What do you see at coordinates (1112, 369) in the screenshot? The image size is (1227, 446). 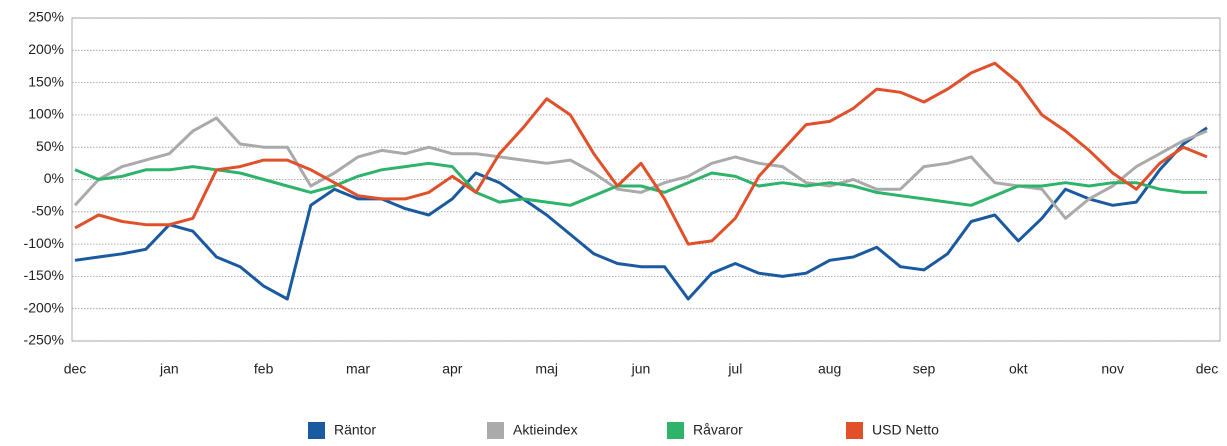 I see `x-tick-label: nov` at bounding box center [1112, 369].